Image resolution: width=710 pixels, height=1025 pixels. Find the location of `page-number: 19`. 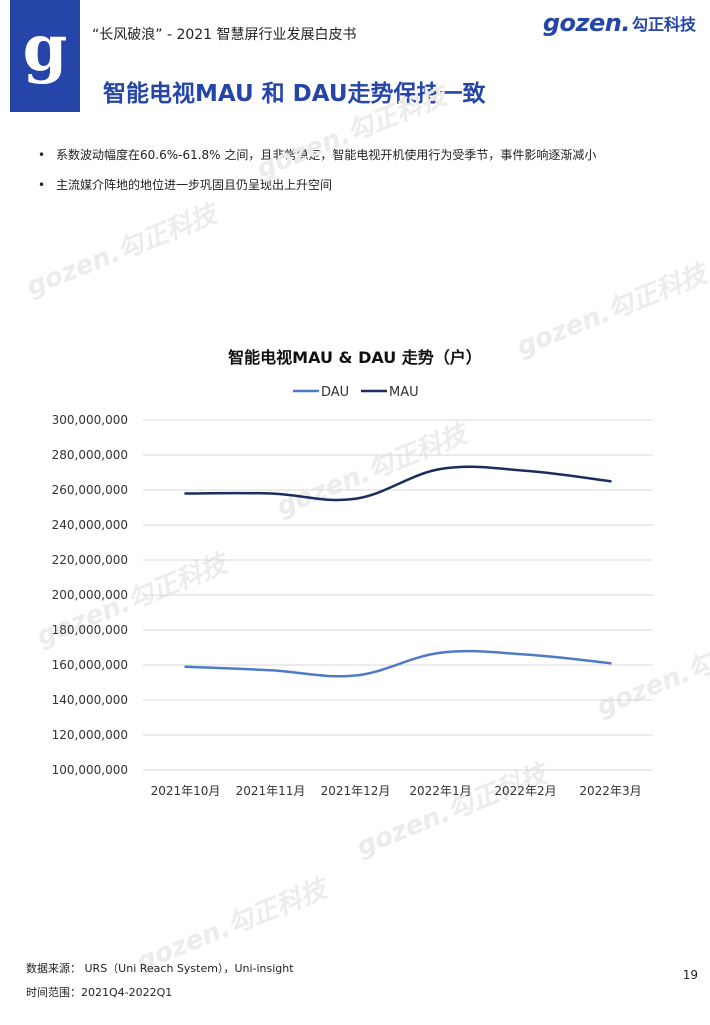

page-number: 19 is located at coordinates (690, 975).